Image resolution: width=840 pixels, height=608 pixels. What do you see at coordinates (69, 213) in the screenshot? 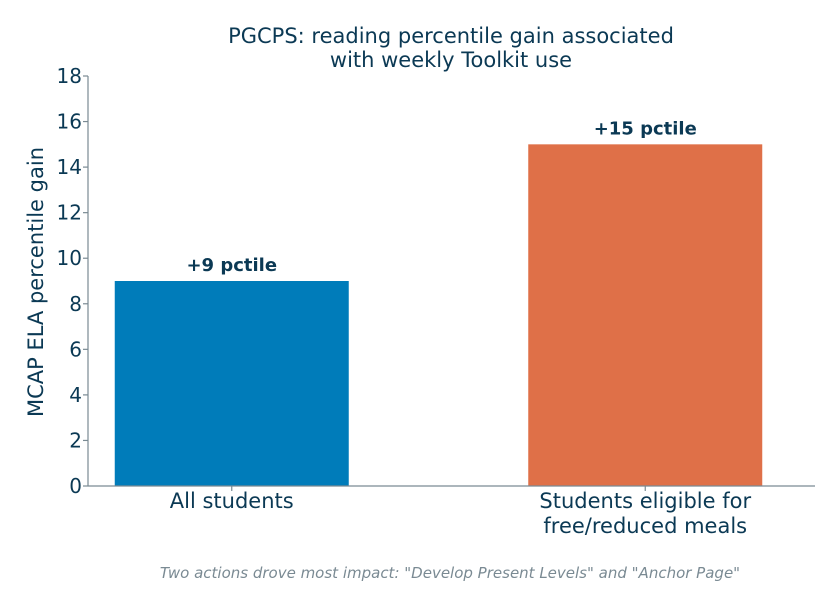
I see `y-tick-label: 12` at bounding box center [69, 213].